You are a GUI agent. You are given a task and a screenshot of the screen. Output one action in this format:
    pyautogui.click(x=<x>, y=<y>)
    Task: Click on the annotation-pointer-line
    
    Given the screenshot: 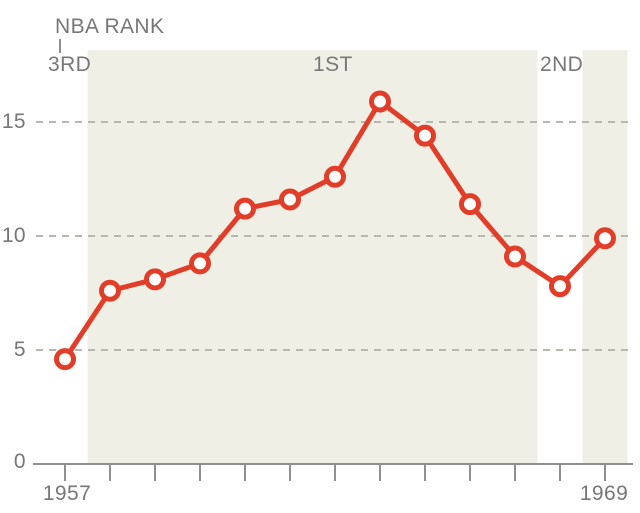 What is the action you would take?
    pyautogui.click(x=60, y=46)
    